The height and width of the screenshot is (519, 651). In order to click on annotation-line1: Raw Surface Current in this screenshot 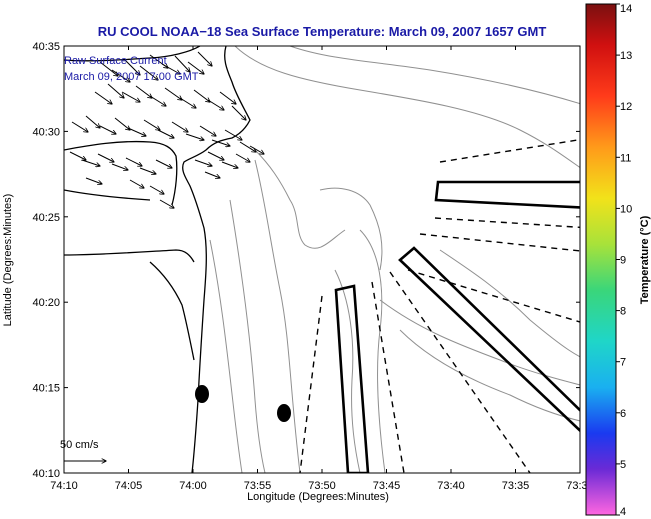, I will do `click(115, 61)`.